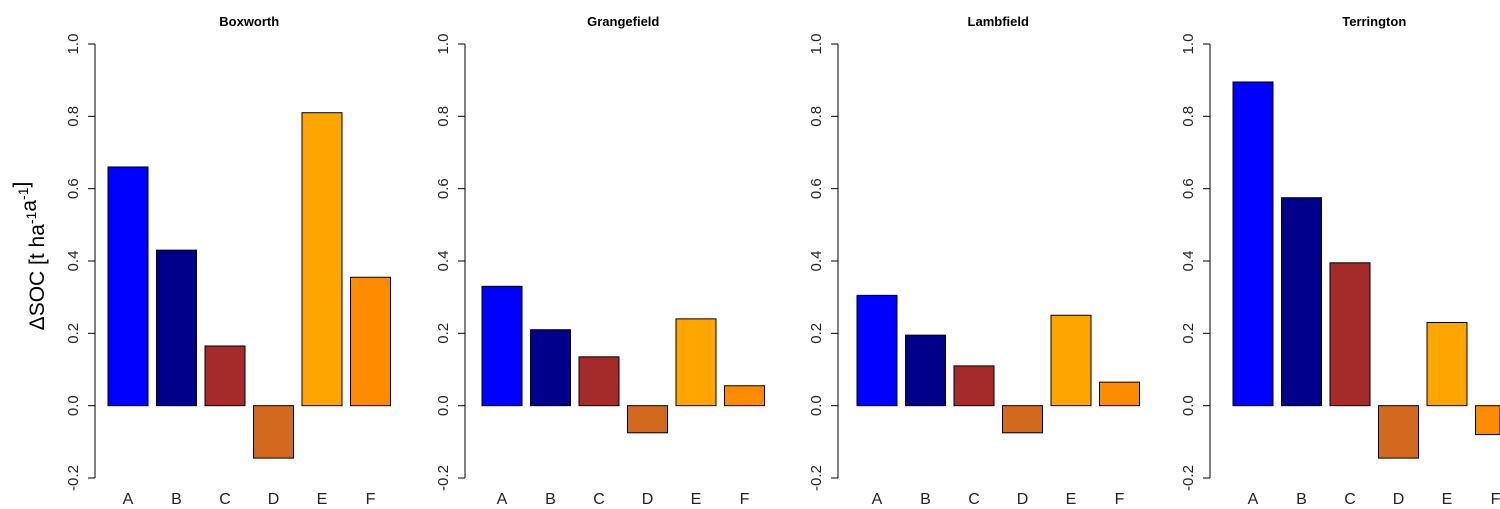 The image size is (1500, 509). I want to click on y-axis-label: ΔSOC [t ha-1a-1], so click(29, 256).